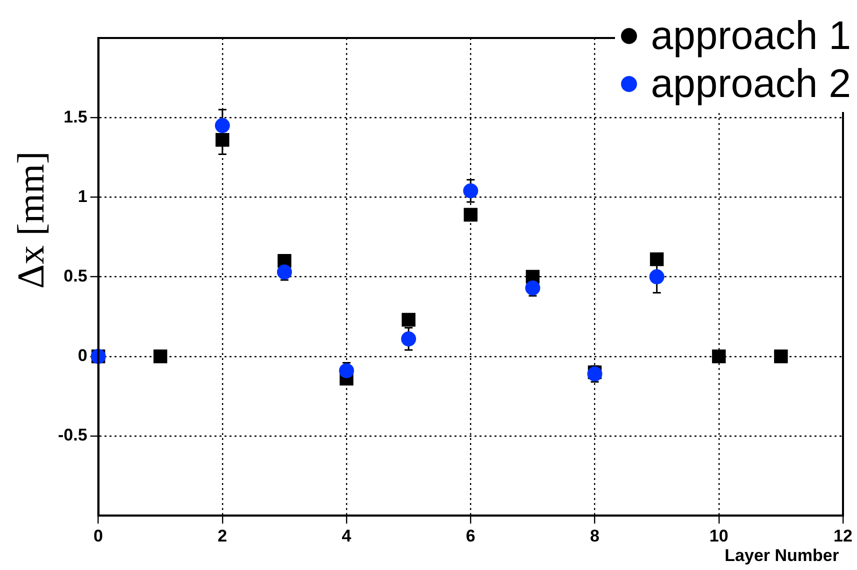 This screenshot has height=570, width=857. What do you see at coordinates (83, 356) in the screenshot?
I see `y-tick-label: 0` at bounding box center [83, 356].